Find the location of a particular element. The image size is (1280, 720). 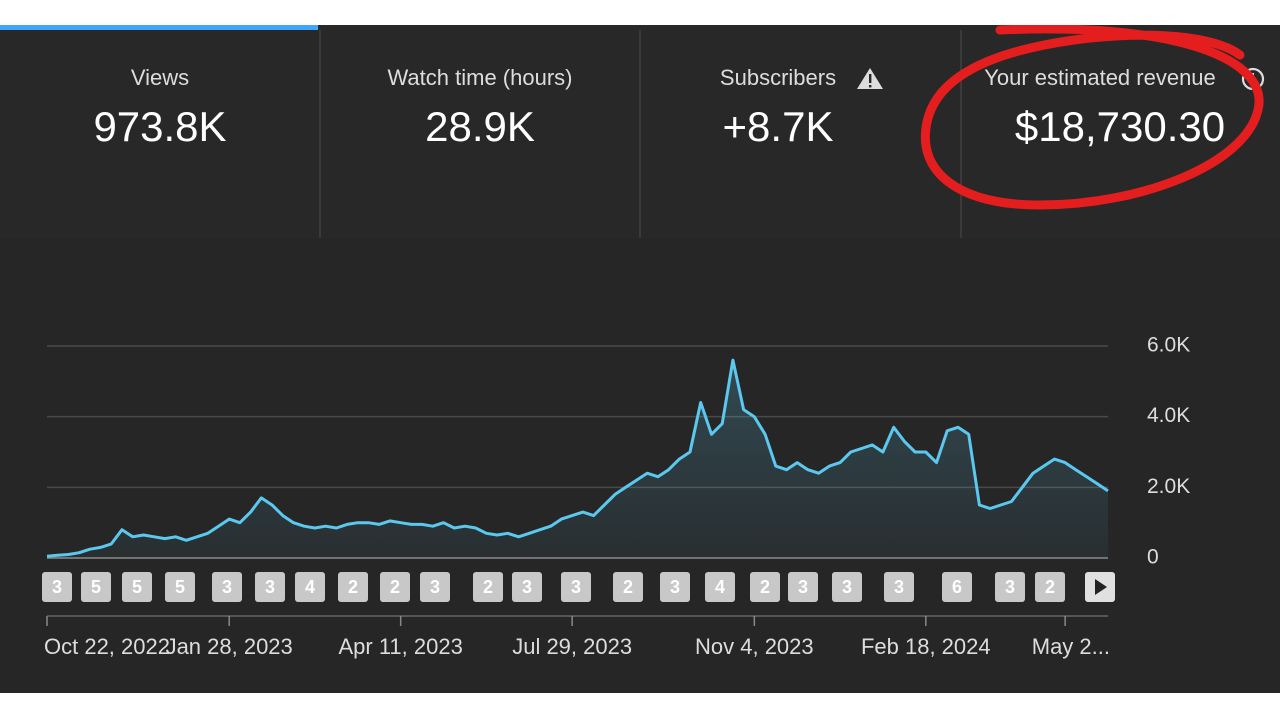

play-button is located at coordinates (1100, 587).